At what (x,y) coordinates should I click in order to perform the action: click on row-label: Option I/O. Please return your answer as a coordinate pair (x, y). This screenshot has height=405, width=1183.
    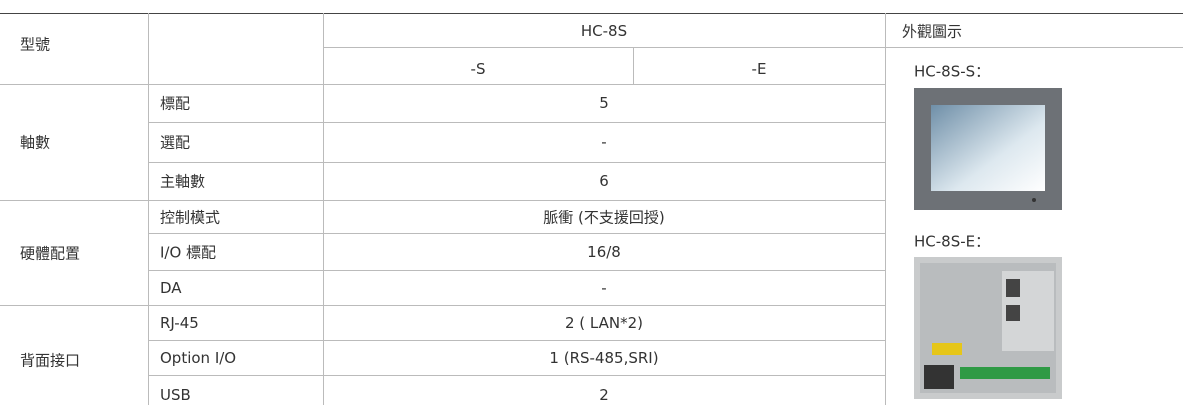
    Looking at the image, I should click on (198, 357).